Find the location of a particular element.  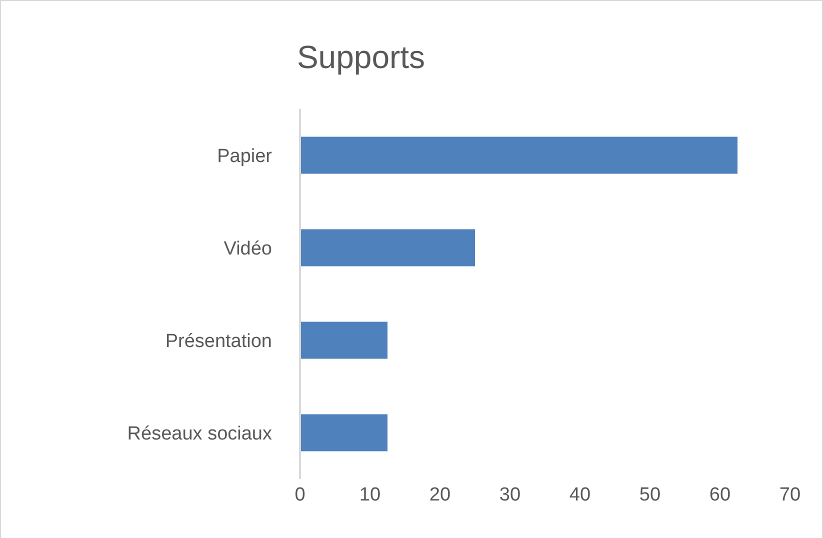

x-tick-label: 50 is located at coordinates (650, 495).